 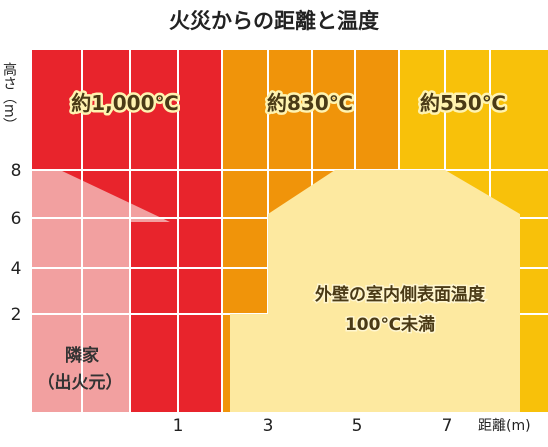 What do you see at coordinates (268, 426) in the screenshot?
I see `x-tick-3: 3` at bounding box center [268, 426].